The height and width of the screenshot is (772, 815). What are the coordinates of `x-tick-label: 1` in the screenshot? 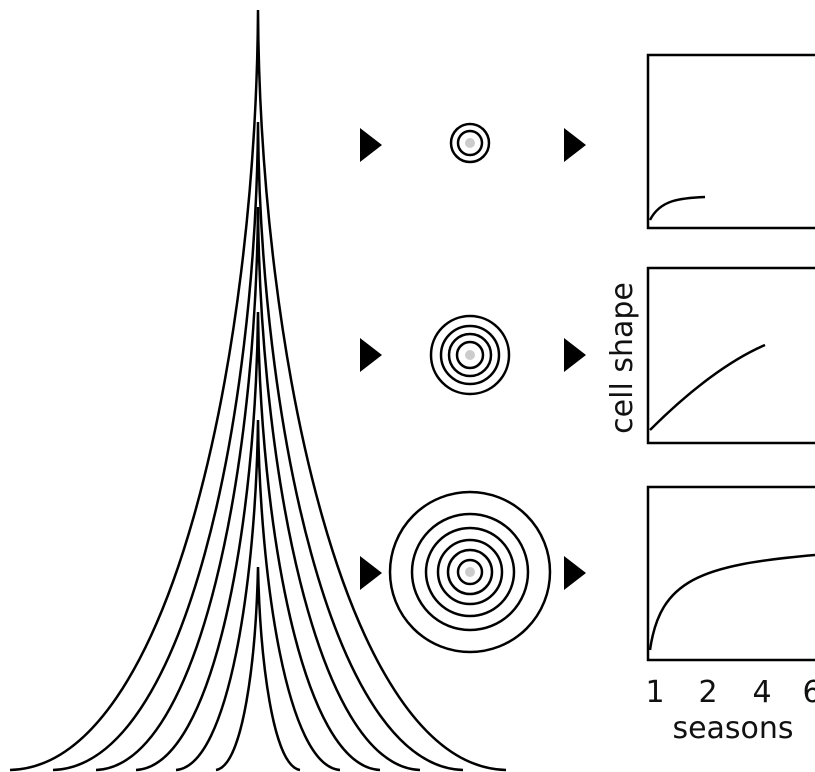 It's located at (654, 692).